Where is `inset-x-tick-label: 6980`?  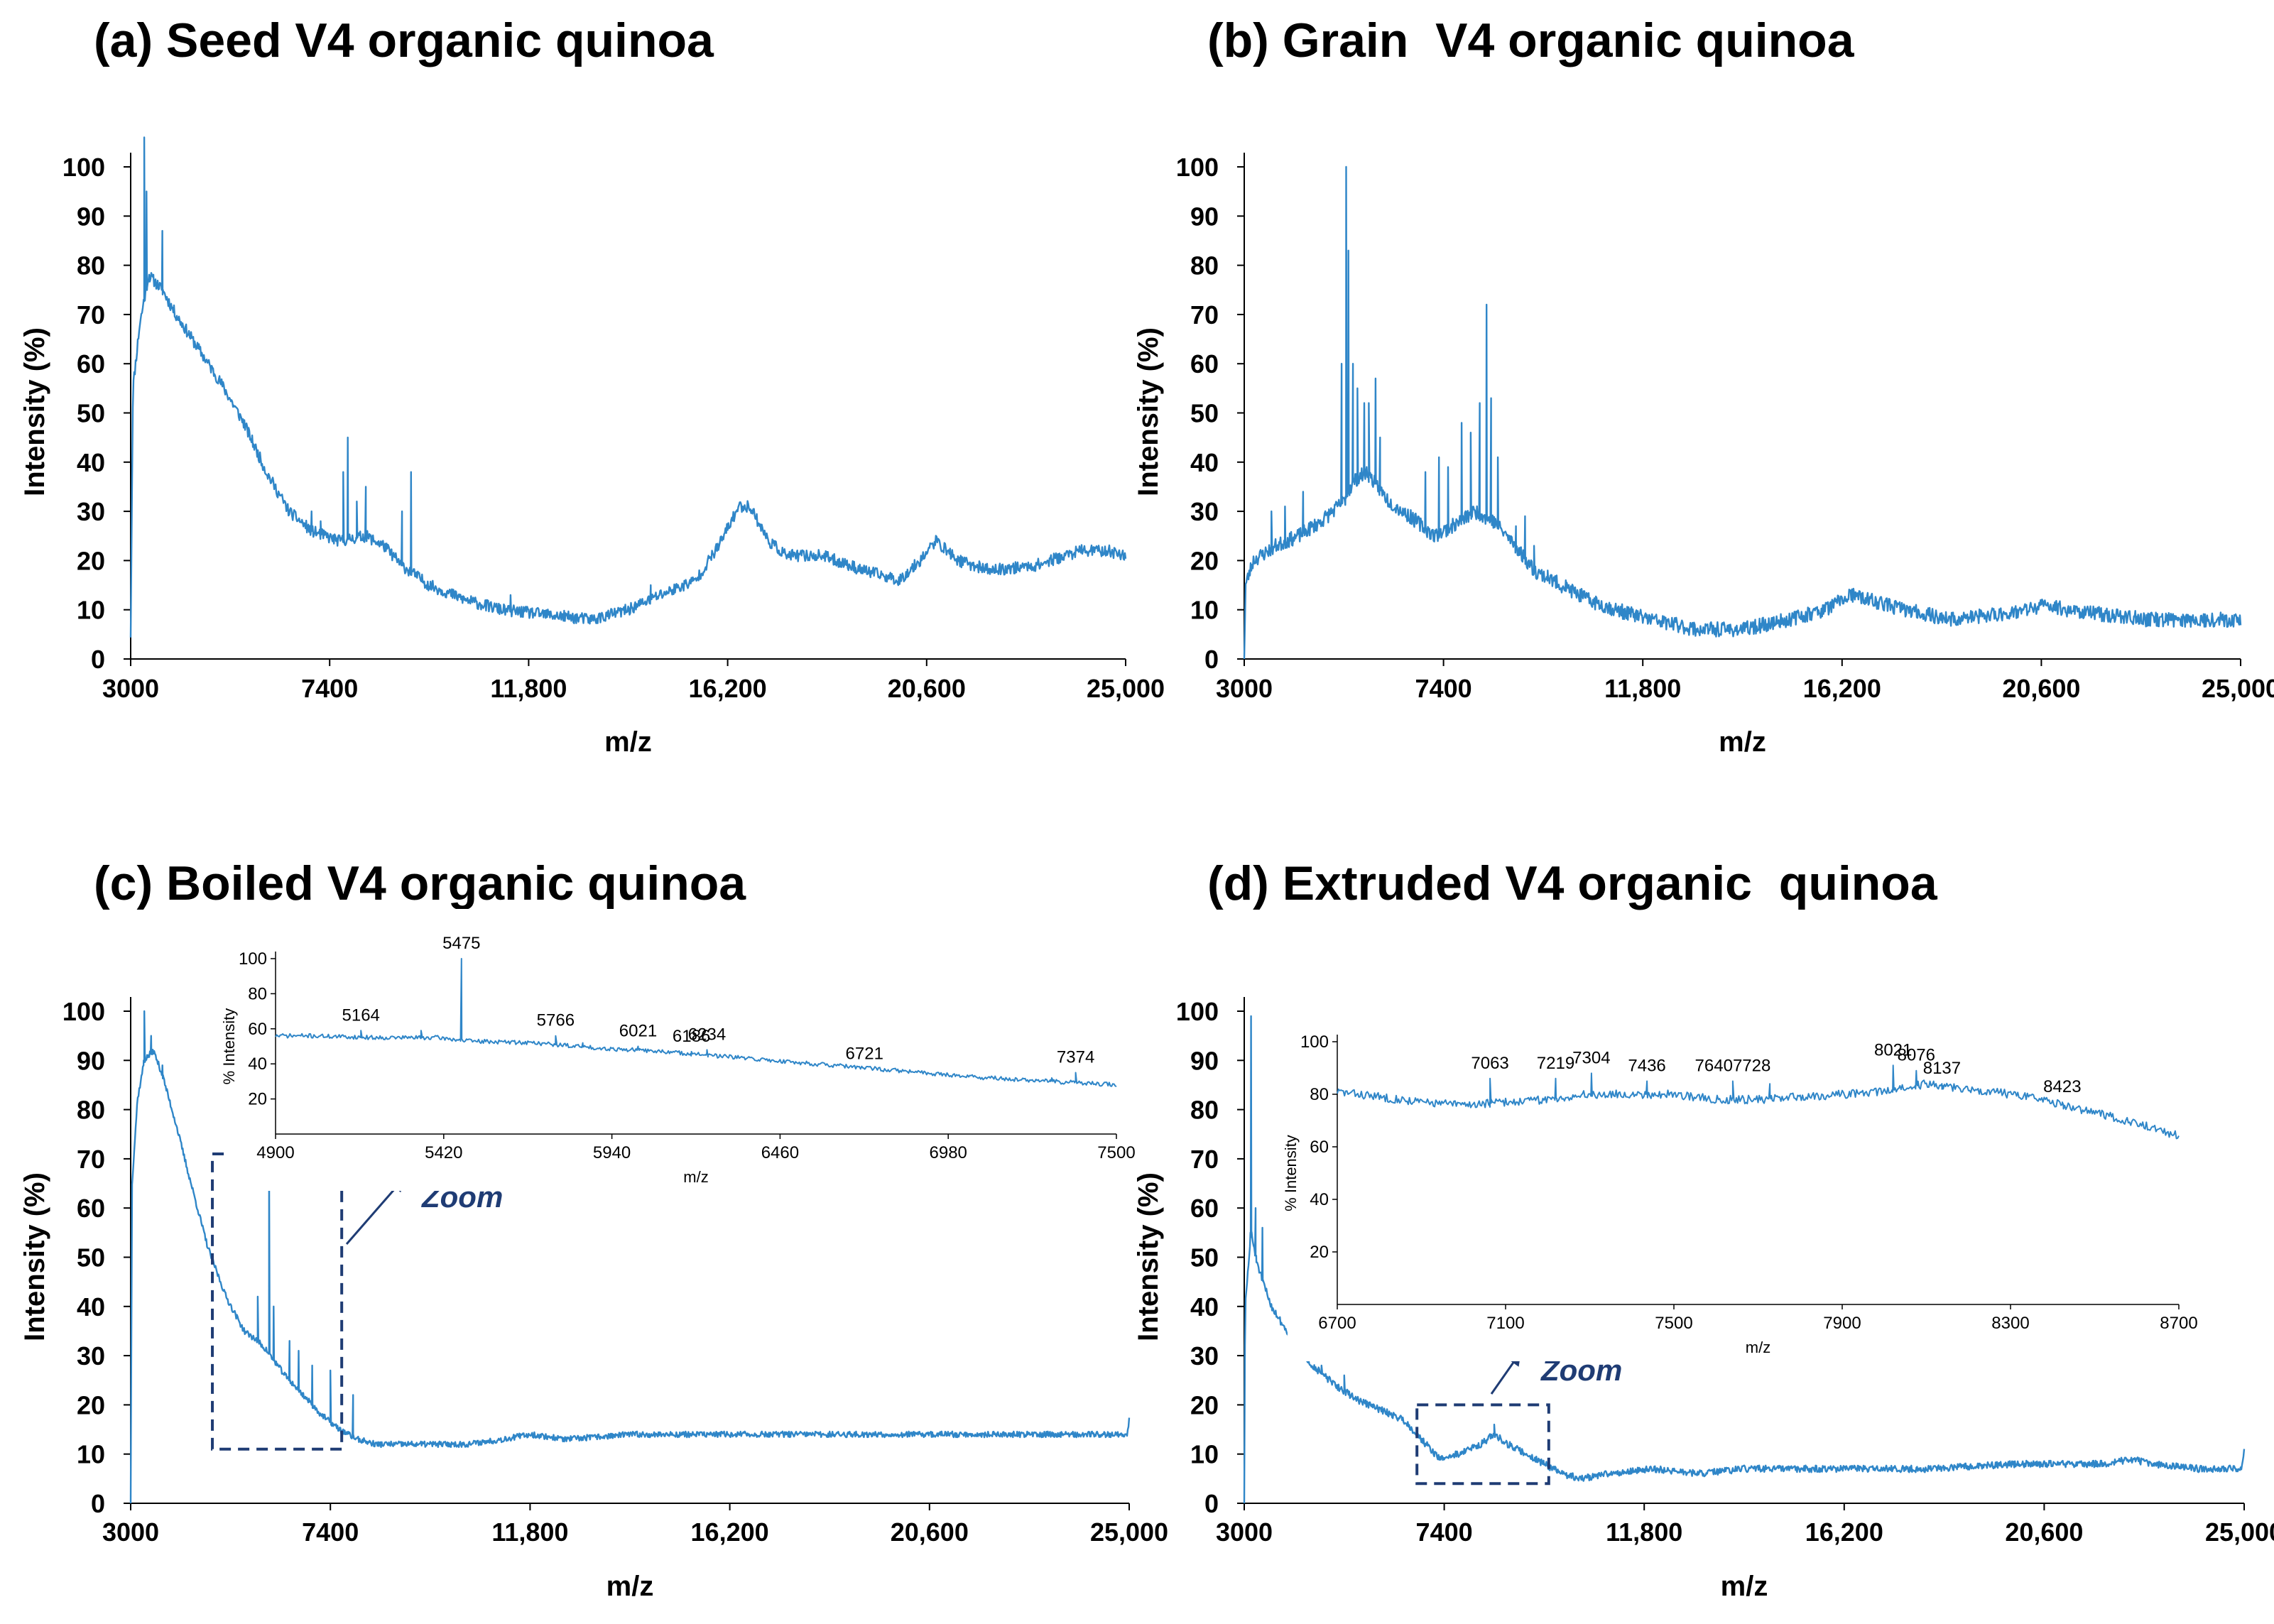 inset-x-tick-label: 6980 is located at coordinates (948, 1152).